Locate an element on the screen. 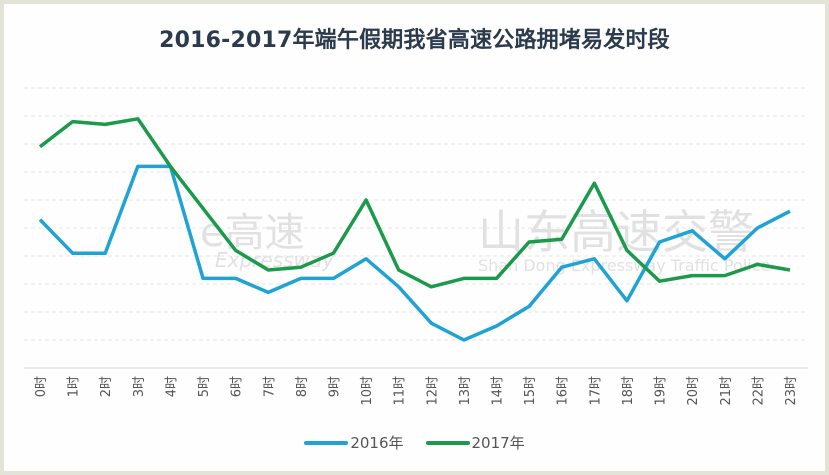  x-tick-label: 5时 is located at coordinates (204, 386).